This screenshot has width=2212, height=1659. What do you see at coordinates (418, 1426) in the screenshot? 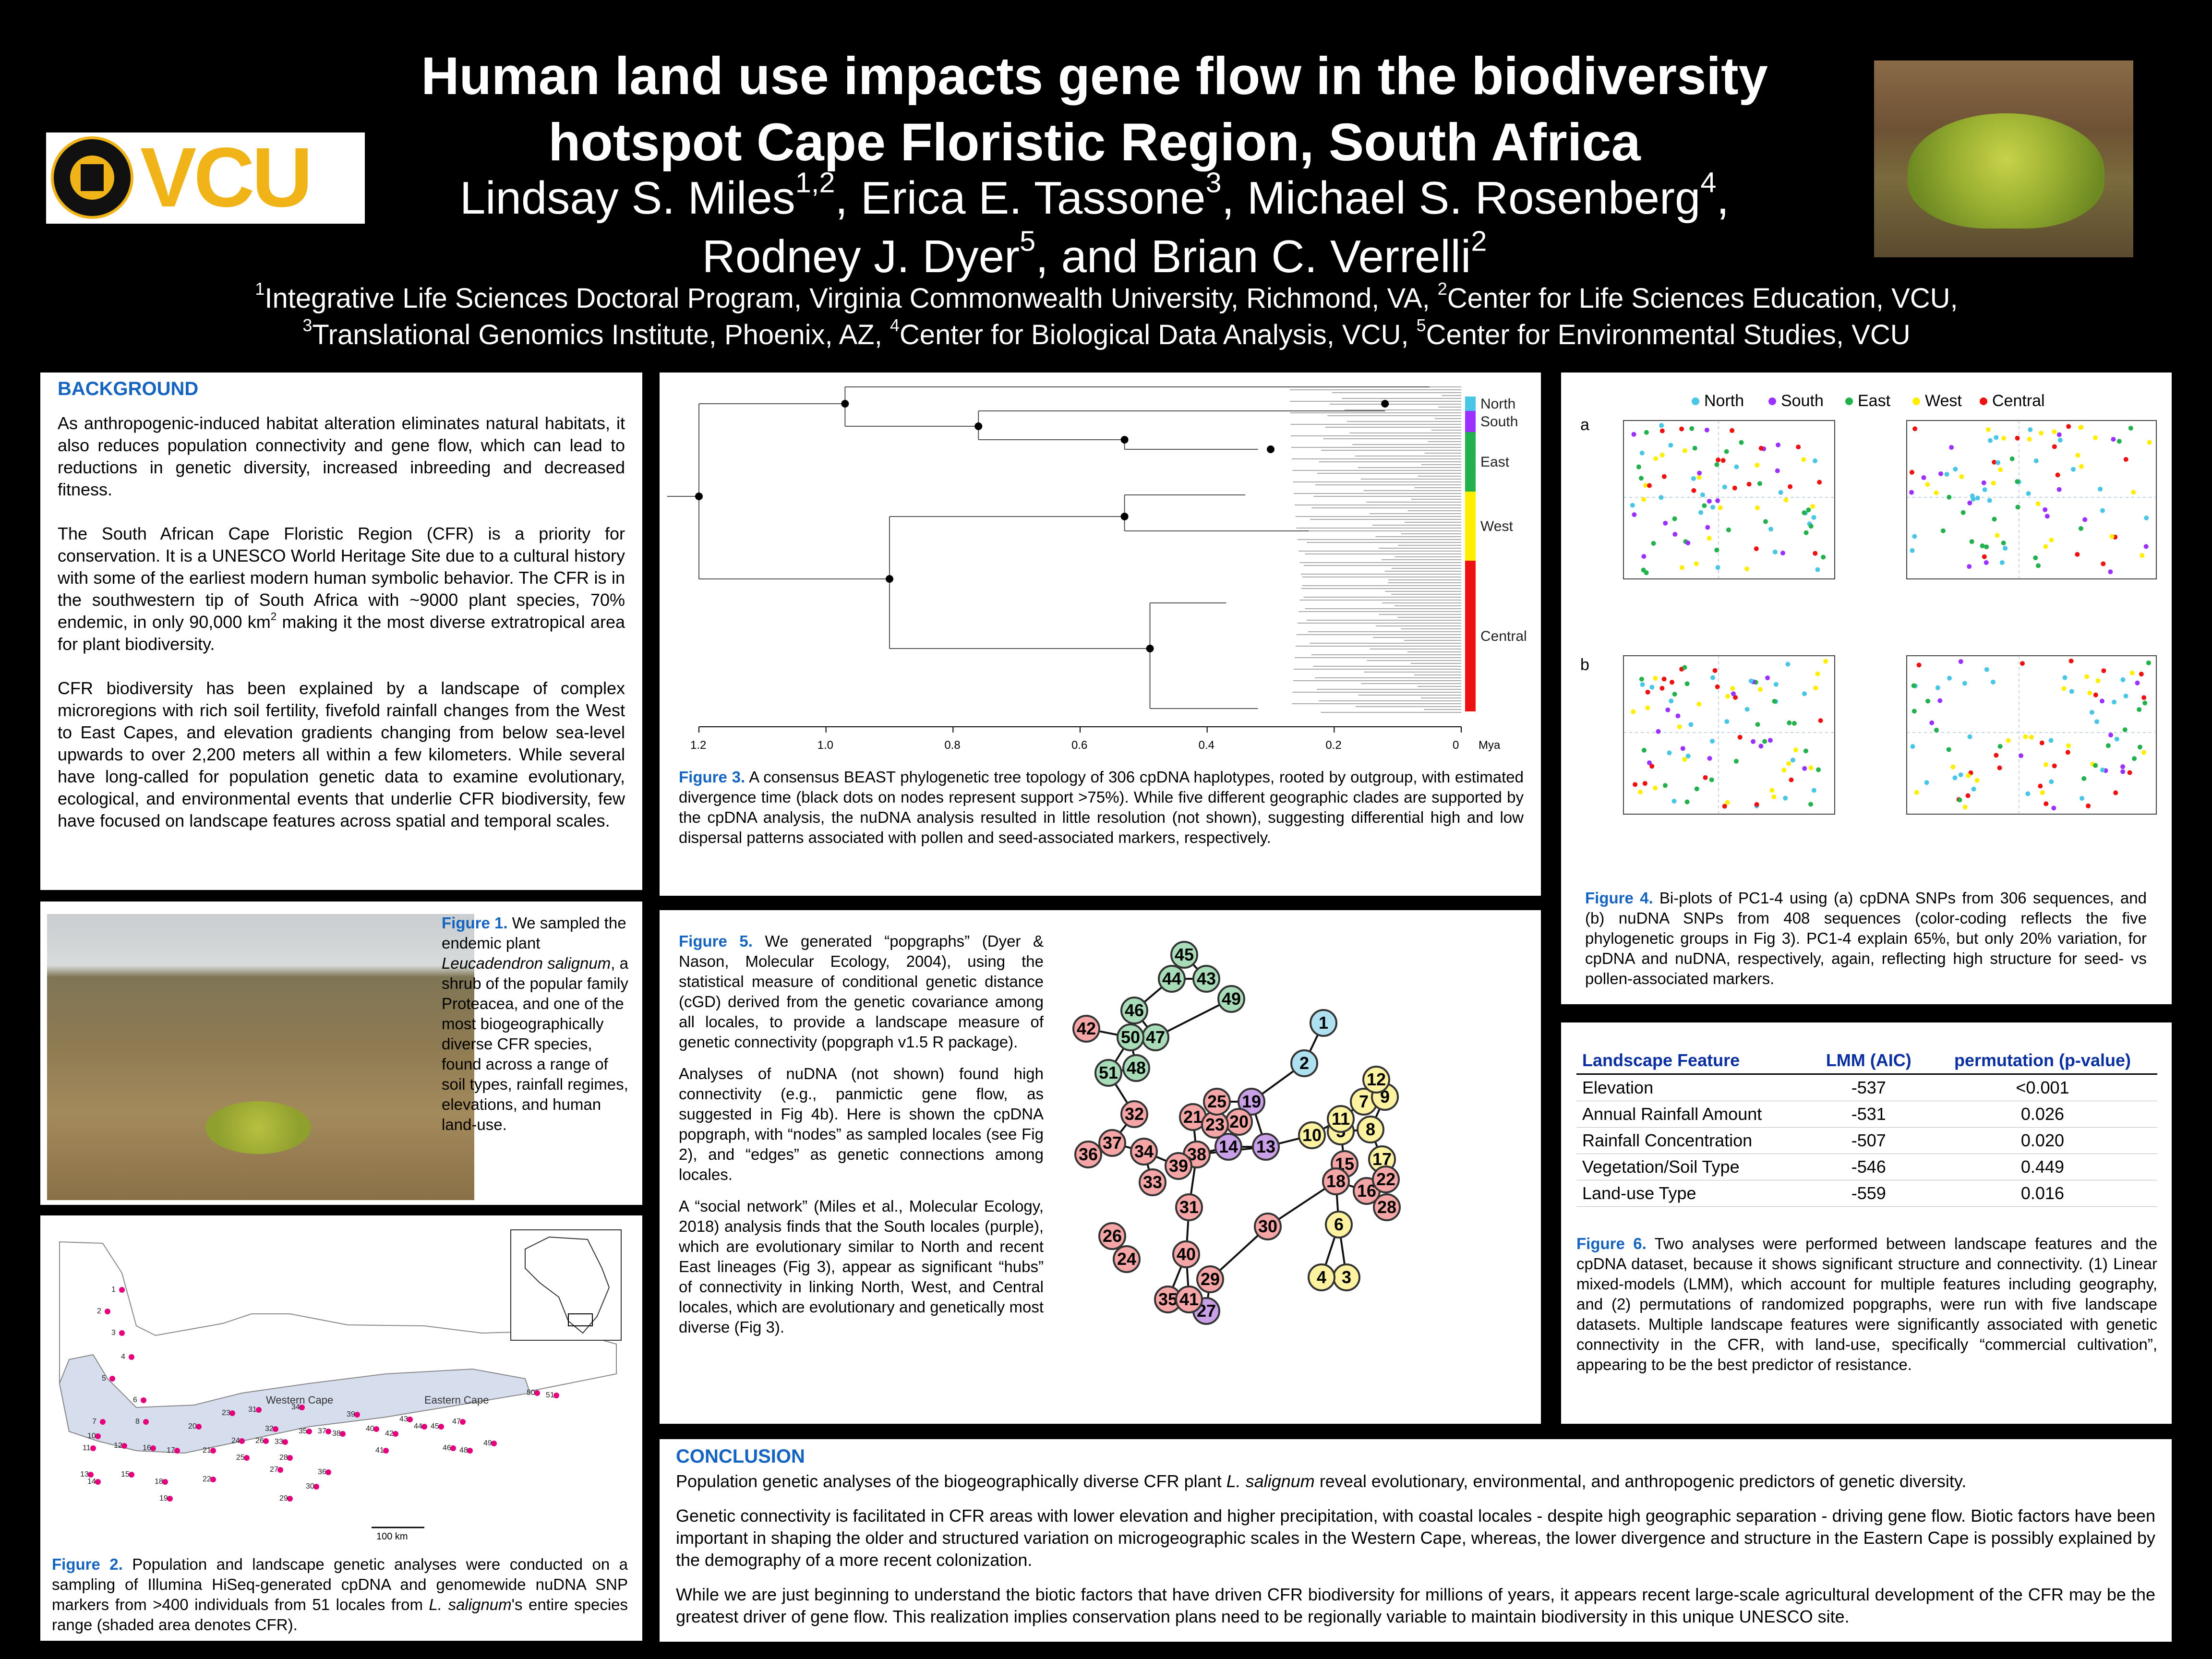
I see `locale-label: 44` at bounding box center [418, 1426].